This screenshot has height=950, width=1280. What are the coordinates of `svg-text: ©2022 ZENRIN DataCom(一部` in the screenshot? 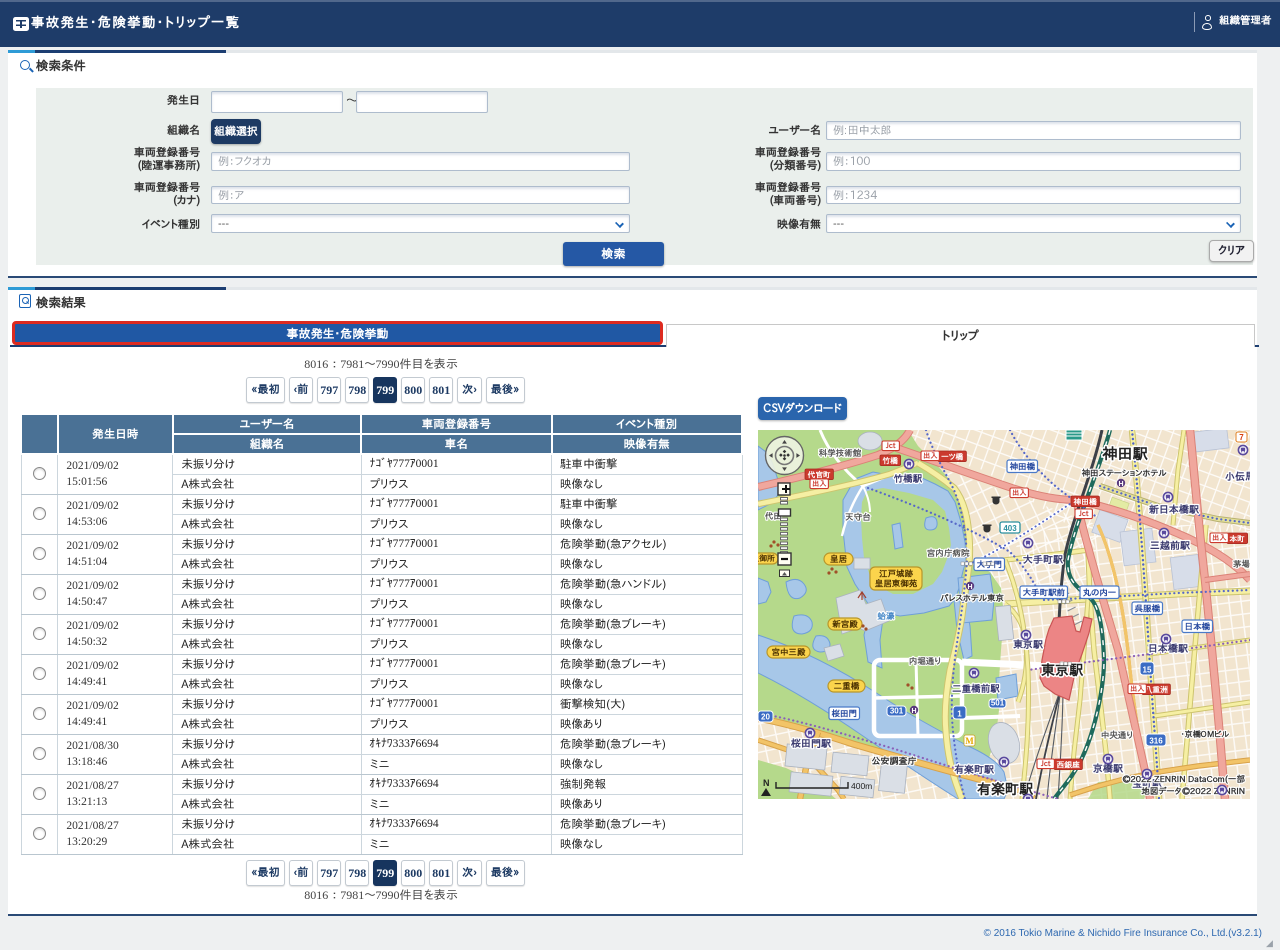 It's located at (1184, 779).